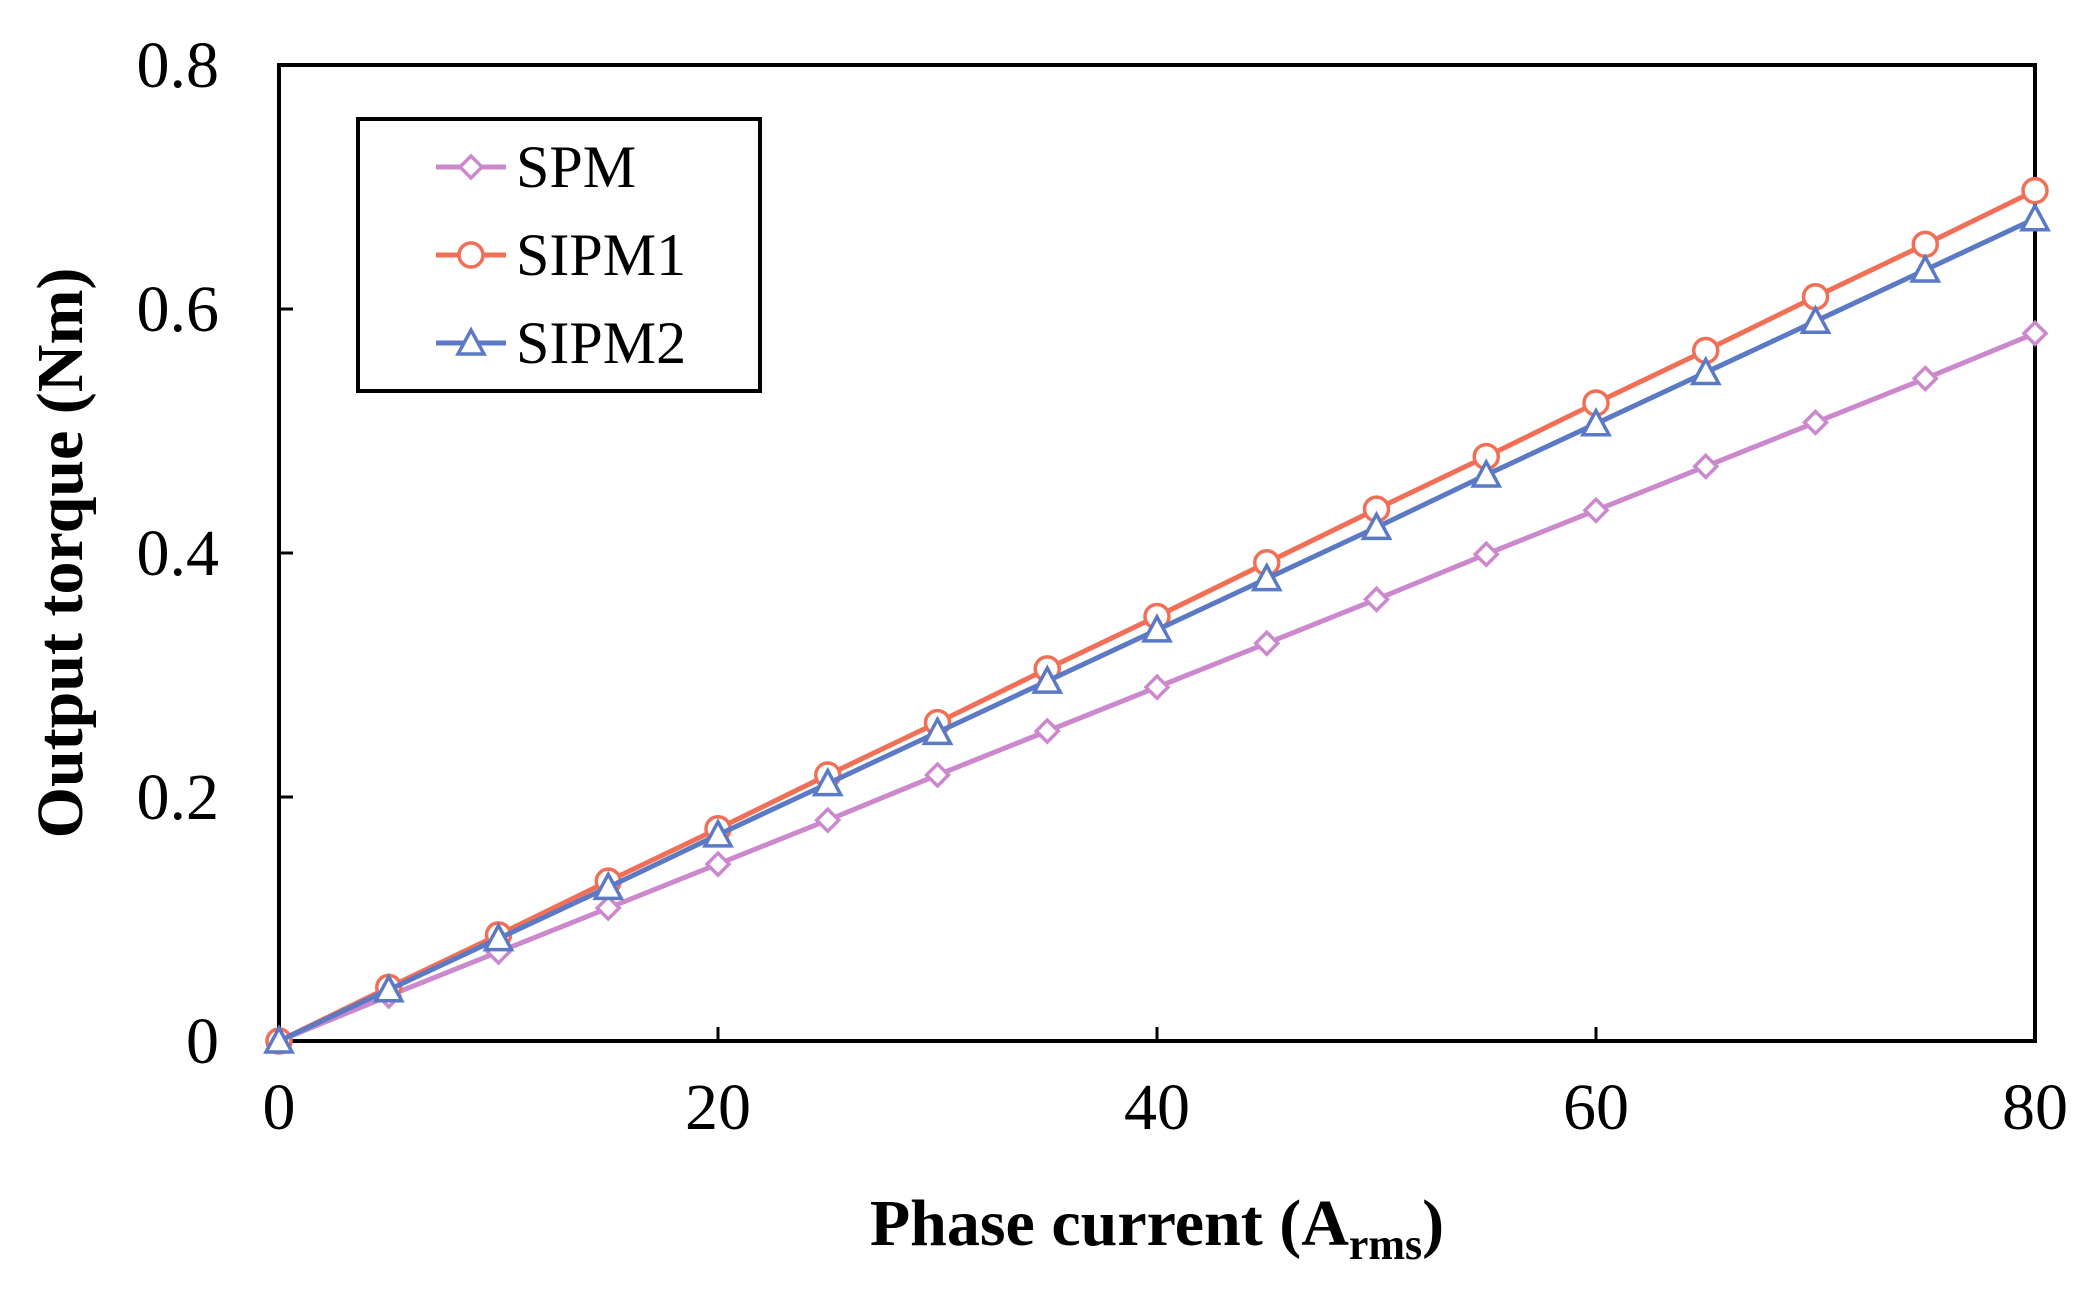 The image size is (2098, 1301). What do you see at coordinates (178, 65) in the screenshot?
I see `y-tick-label: 0.8` at bounding box center [178, 65].